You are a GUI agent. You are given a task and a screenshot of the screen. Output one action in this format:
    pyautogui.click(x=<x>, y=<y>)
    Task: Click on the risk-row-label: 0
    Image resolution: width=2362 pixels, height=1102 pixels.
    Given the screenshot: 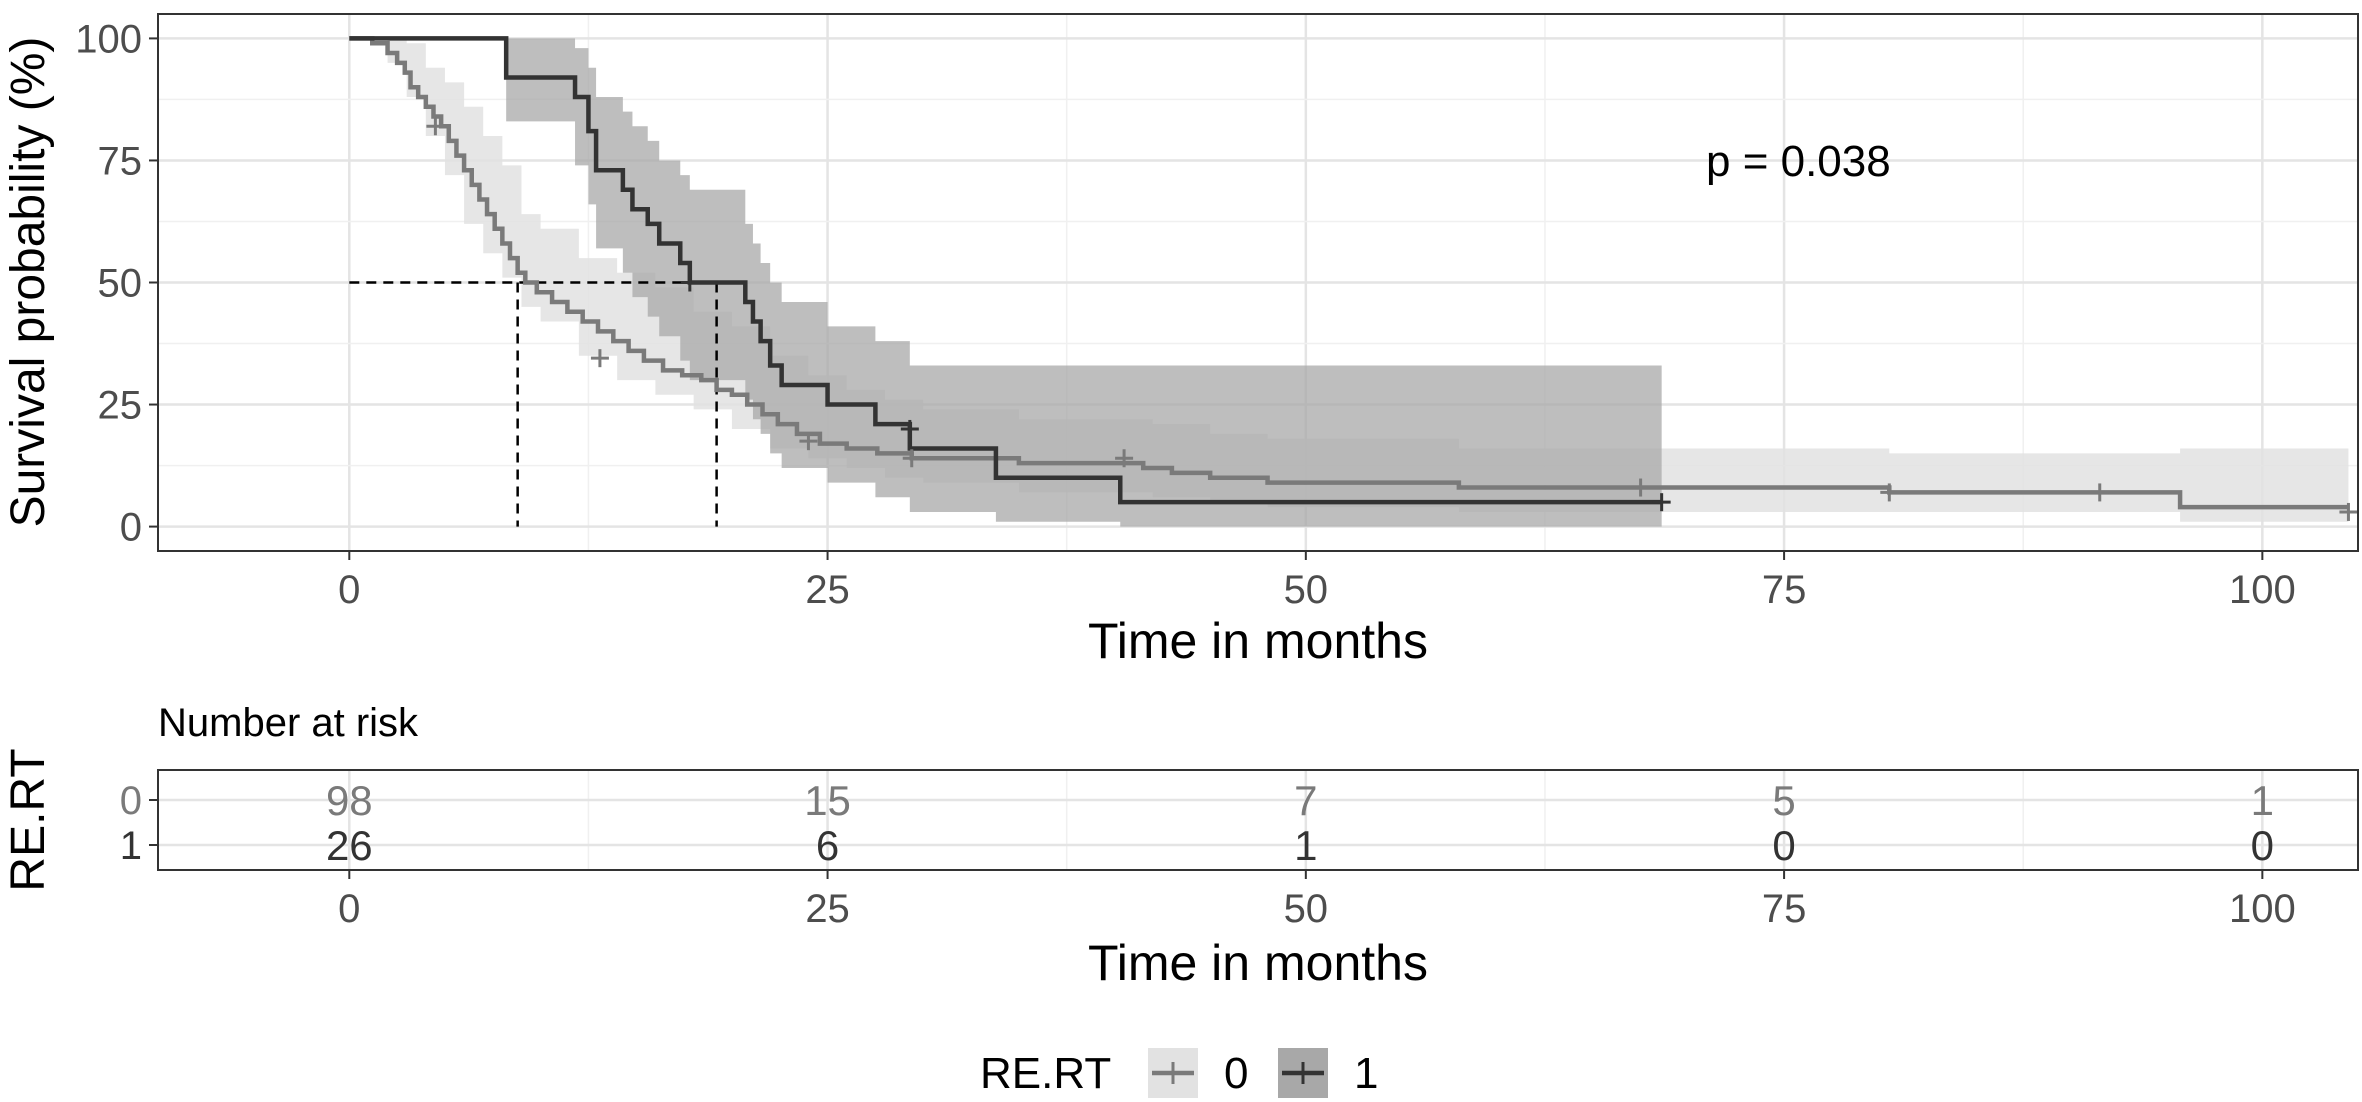 What is the action you would take?
    pyautogui.click(x=131, y=801)
    